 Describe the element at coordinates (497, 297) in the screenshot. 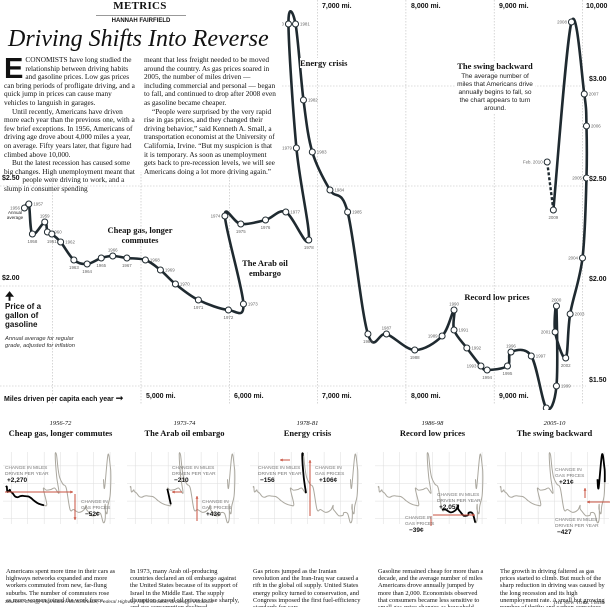

I see `annotation-record-low: Record low prices` at that location.